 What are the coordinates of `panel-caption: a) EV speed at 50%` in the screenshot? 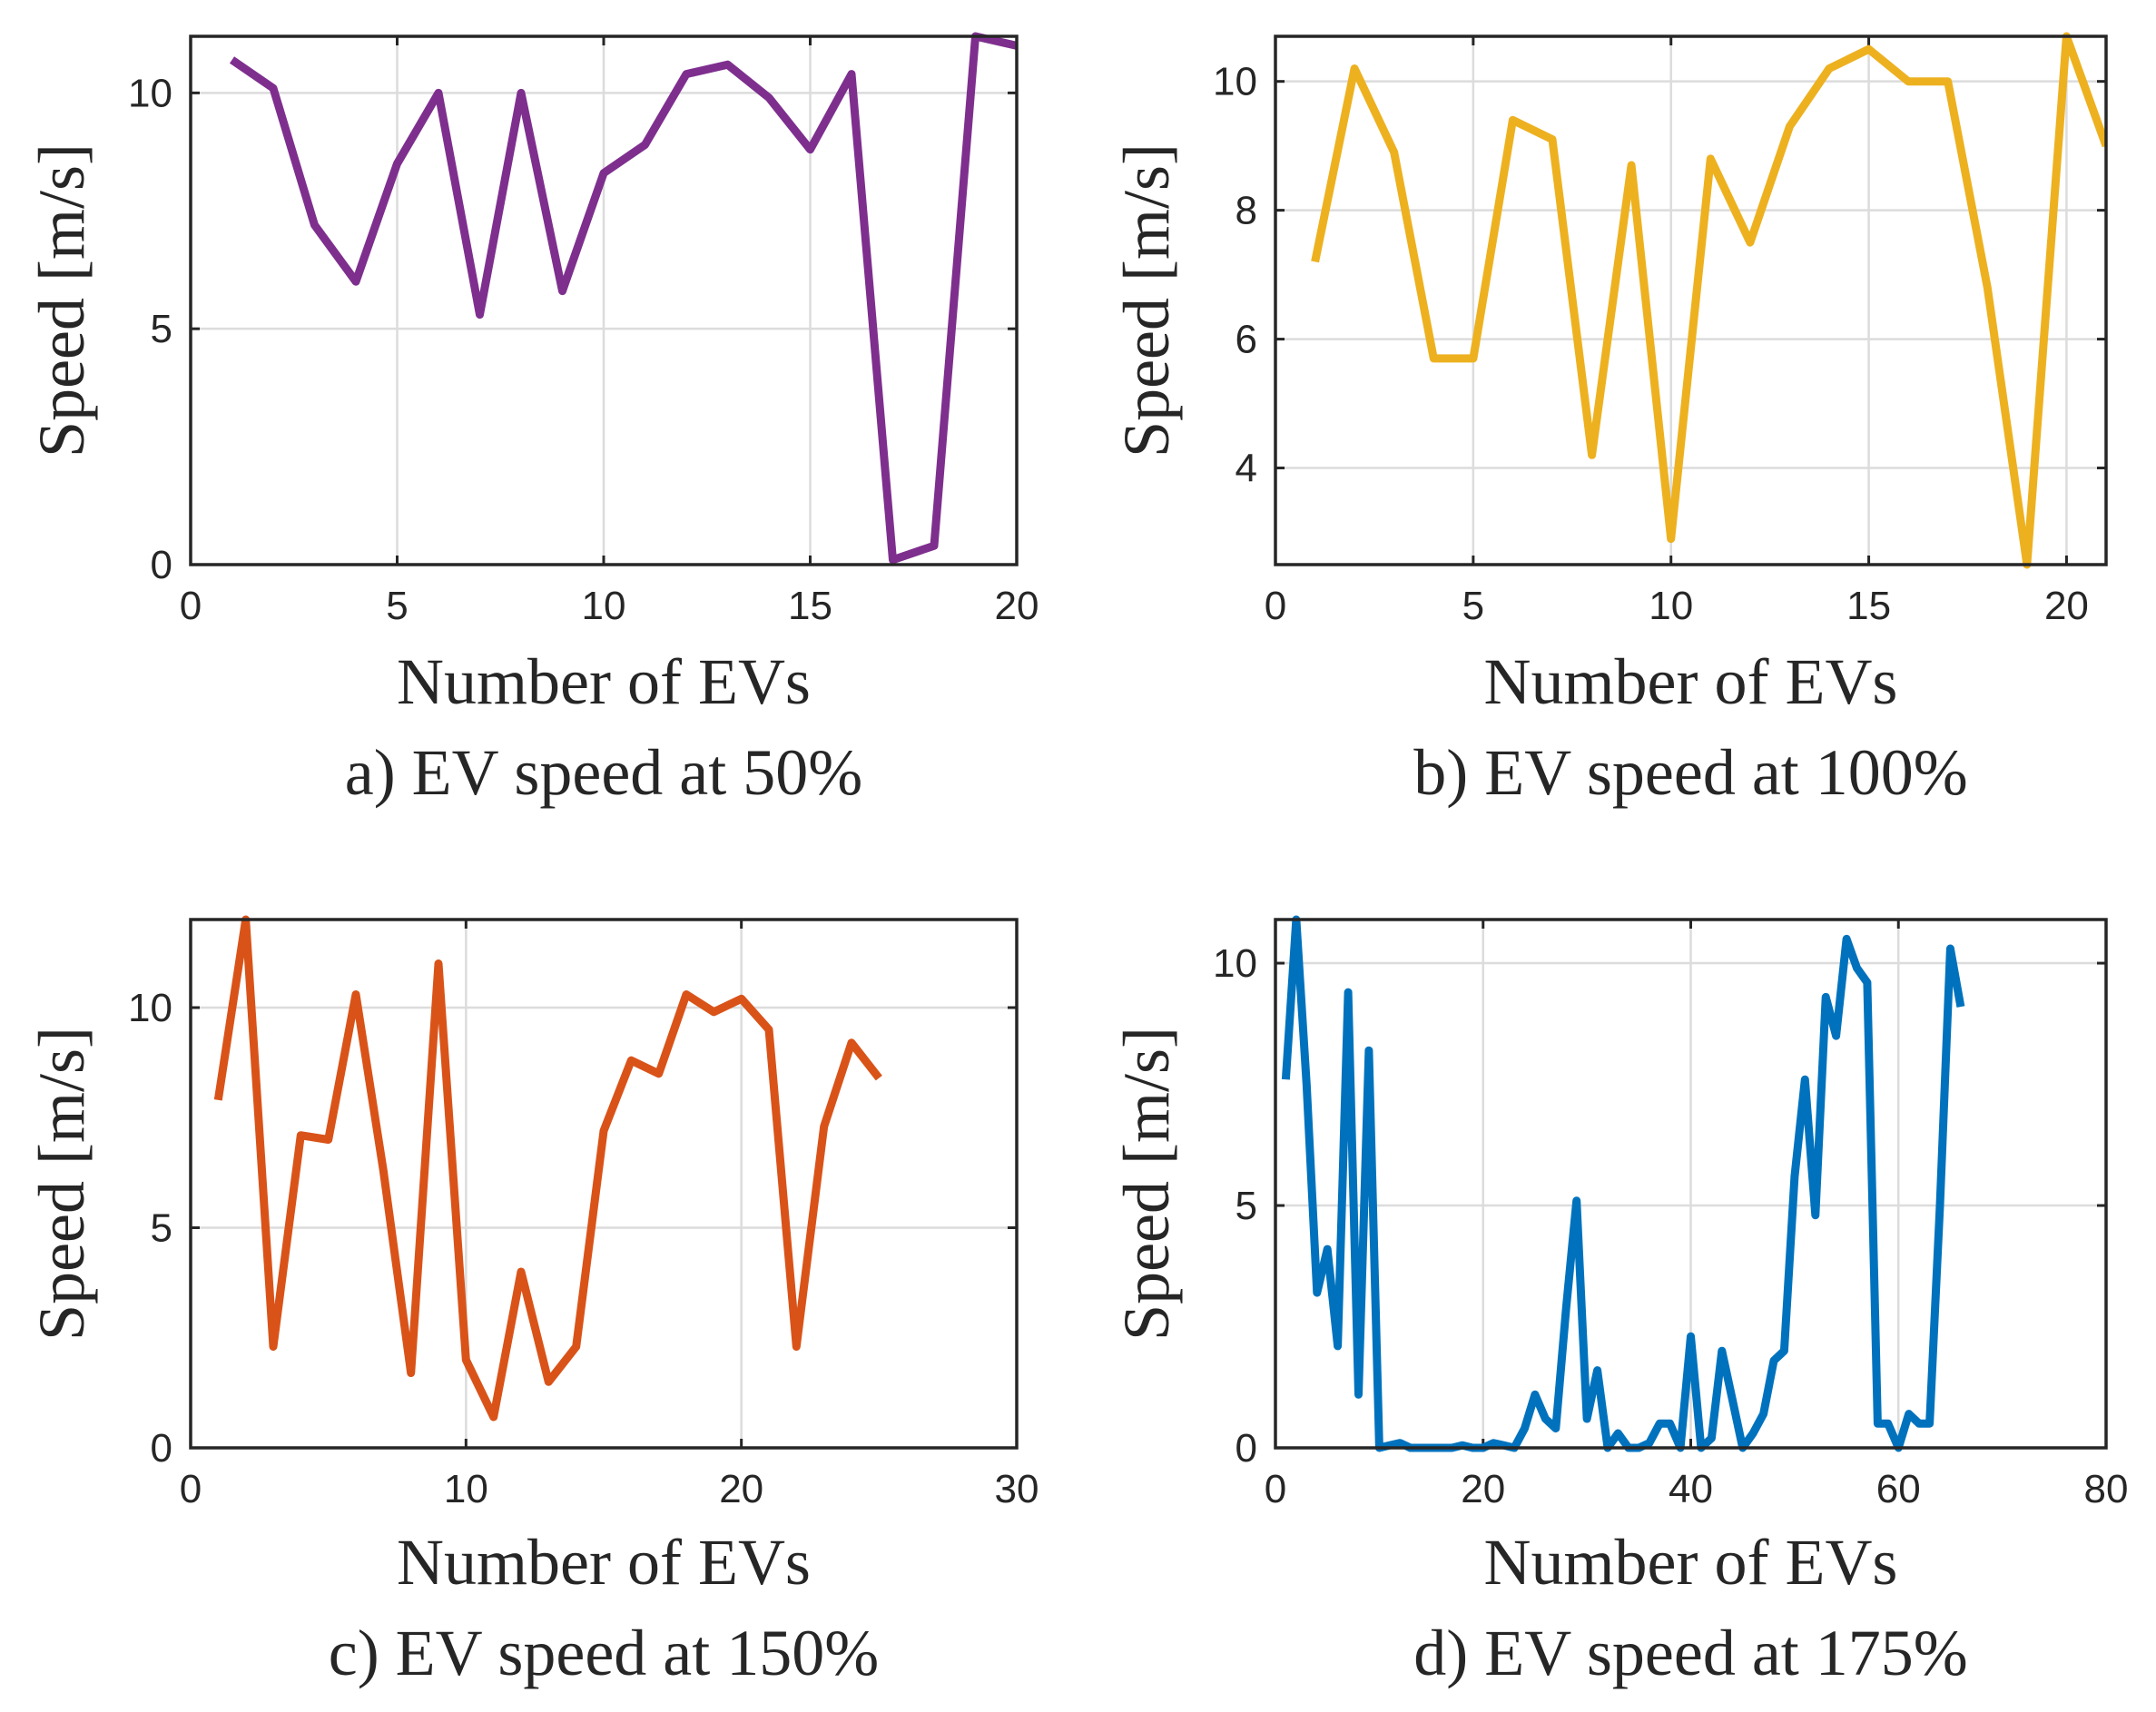 It's located at (603, 772).